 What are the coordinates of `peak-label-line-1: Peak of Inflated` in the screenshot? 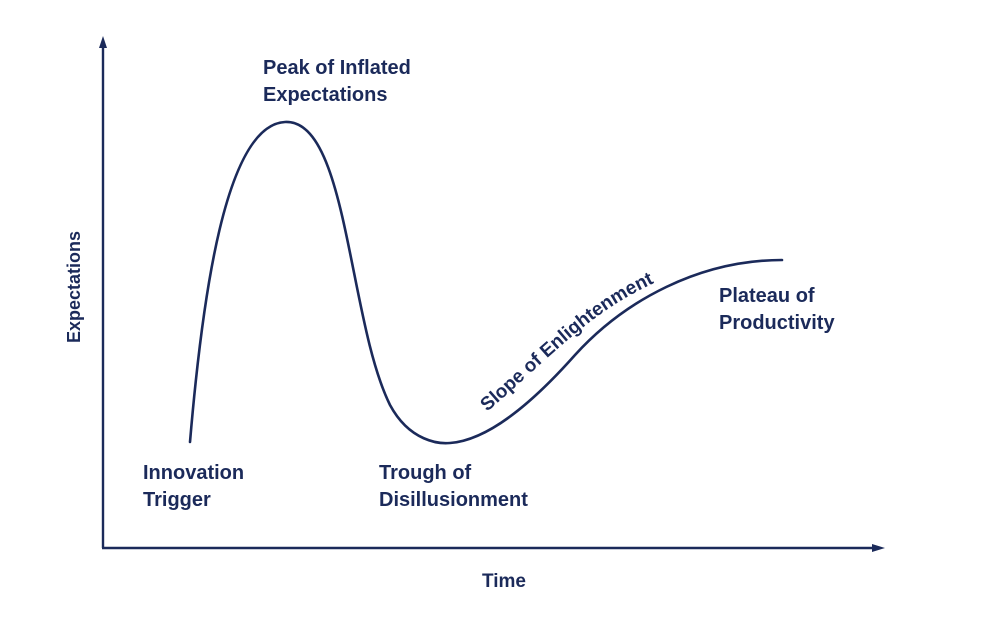 It's located at (337, 68).